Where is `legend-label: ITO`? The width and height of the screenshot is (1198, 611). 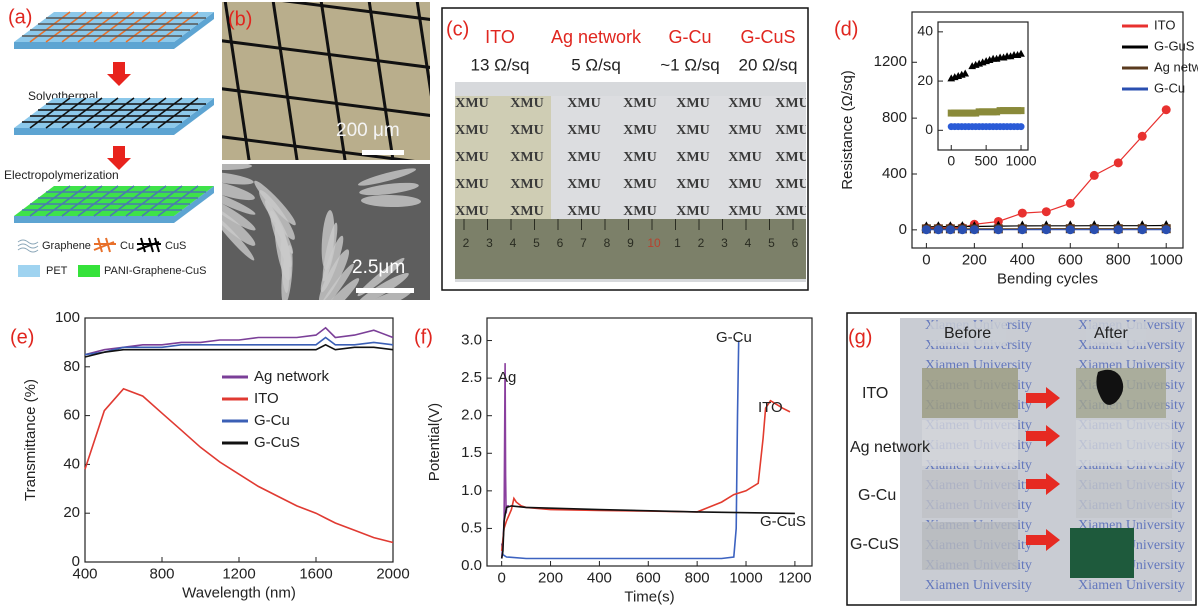
legend-label: ITO is located at coordinates (1164, 24).